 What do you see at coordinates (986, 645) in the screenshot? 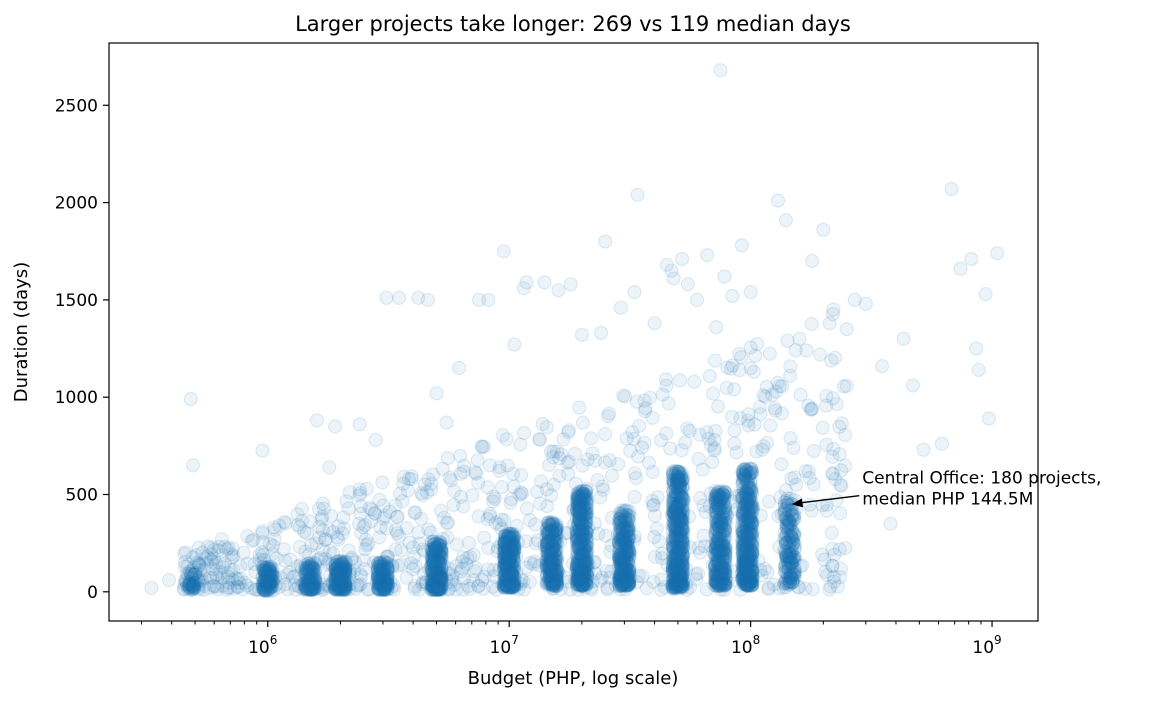
I see `x-tick-label: 109` at bounding box center [986, 645].